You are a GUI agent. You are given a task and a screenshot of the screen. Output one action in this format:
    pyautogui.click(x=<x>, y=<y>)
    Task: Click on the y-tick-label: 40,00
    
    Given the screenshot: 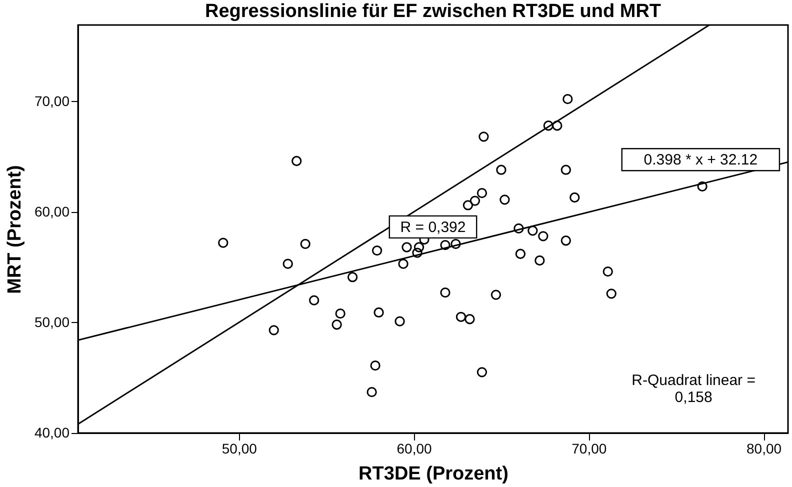 What is the action you would take?
    pyautogui.click(x=52, y=432)
    